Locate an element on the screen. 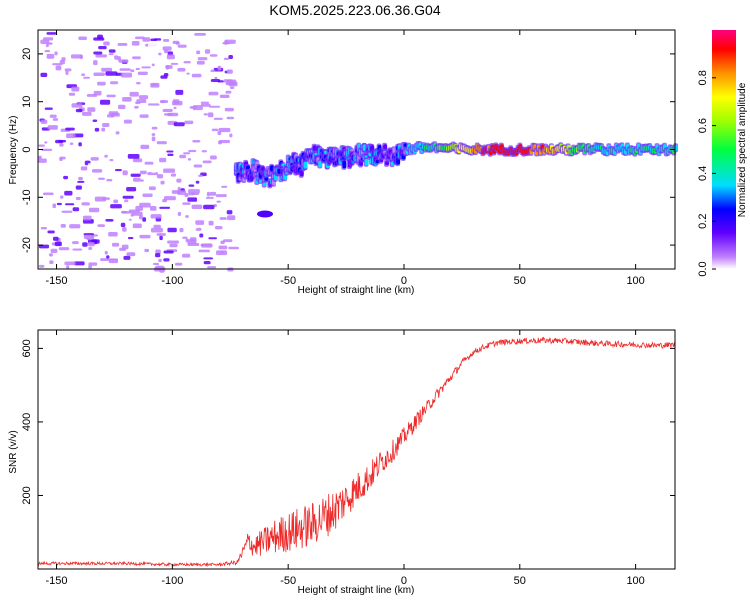 The image size is (750, 600). colorbar-ticks: 0.0 0.2 0.4 0.6 0.8 is located at coordinates (706, 173).